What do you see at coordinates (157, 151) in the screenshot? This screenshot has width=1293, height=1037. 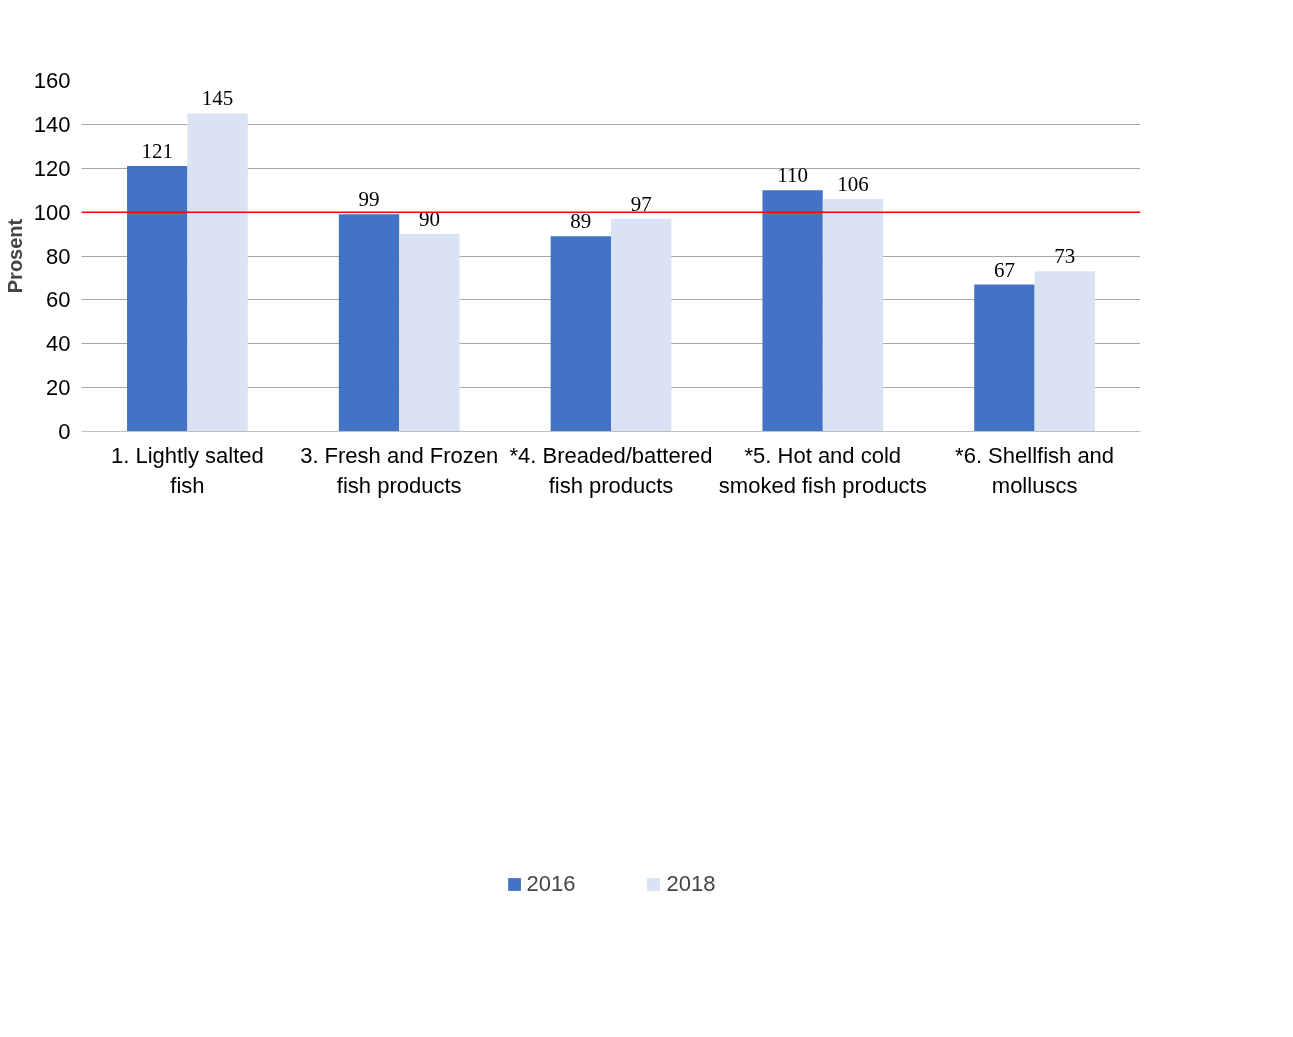 I see `data-label: 121` at bounding box center [157, 151].